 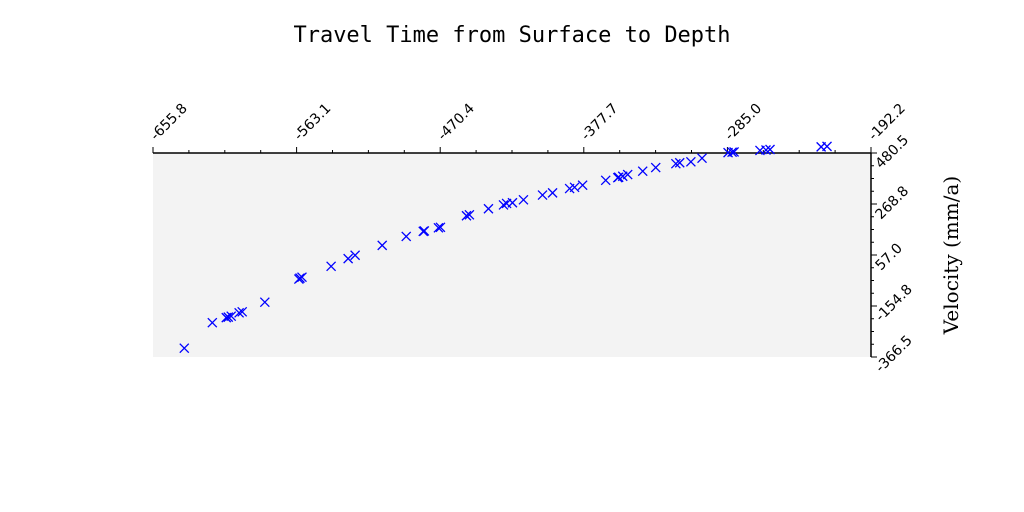 I want to click on y-axis-label: Velocity (mm/a), so click(x=951, y=255).